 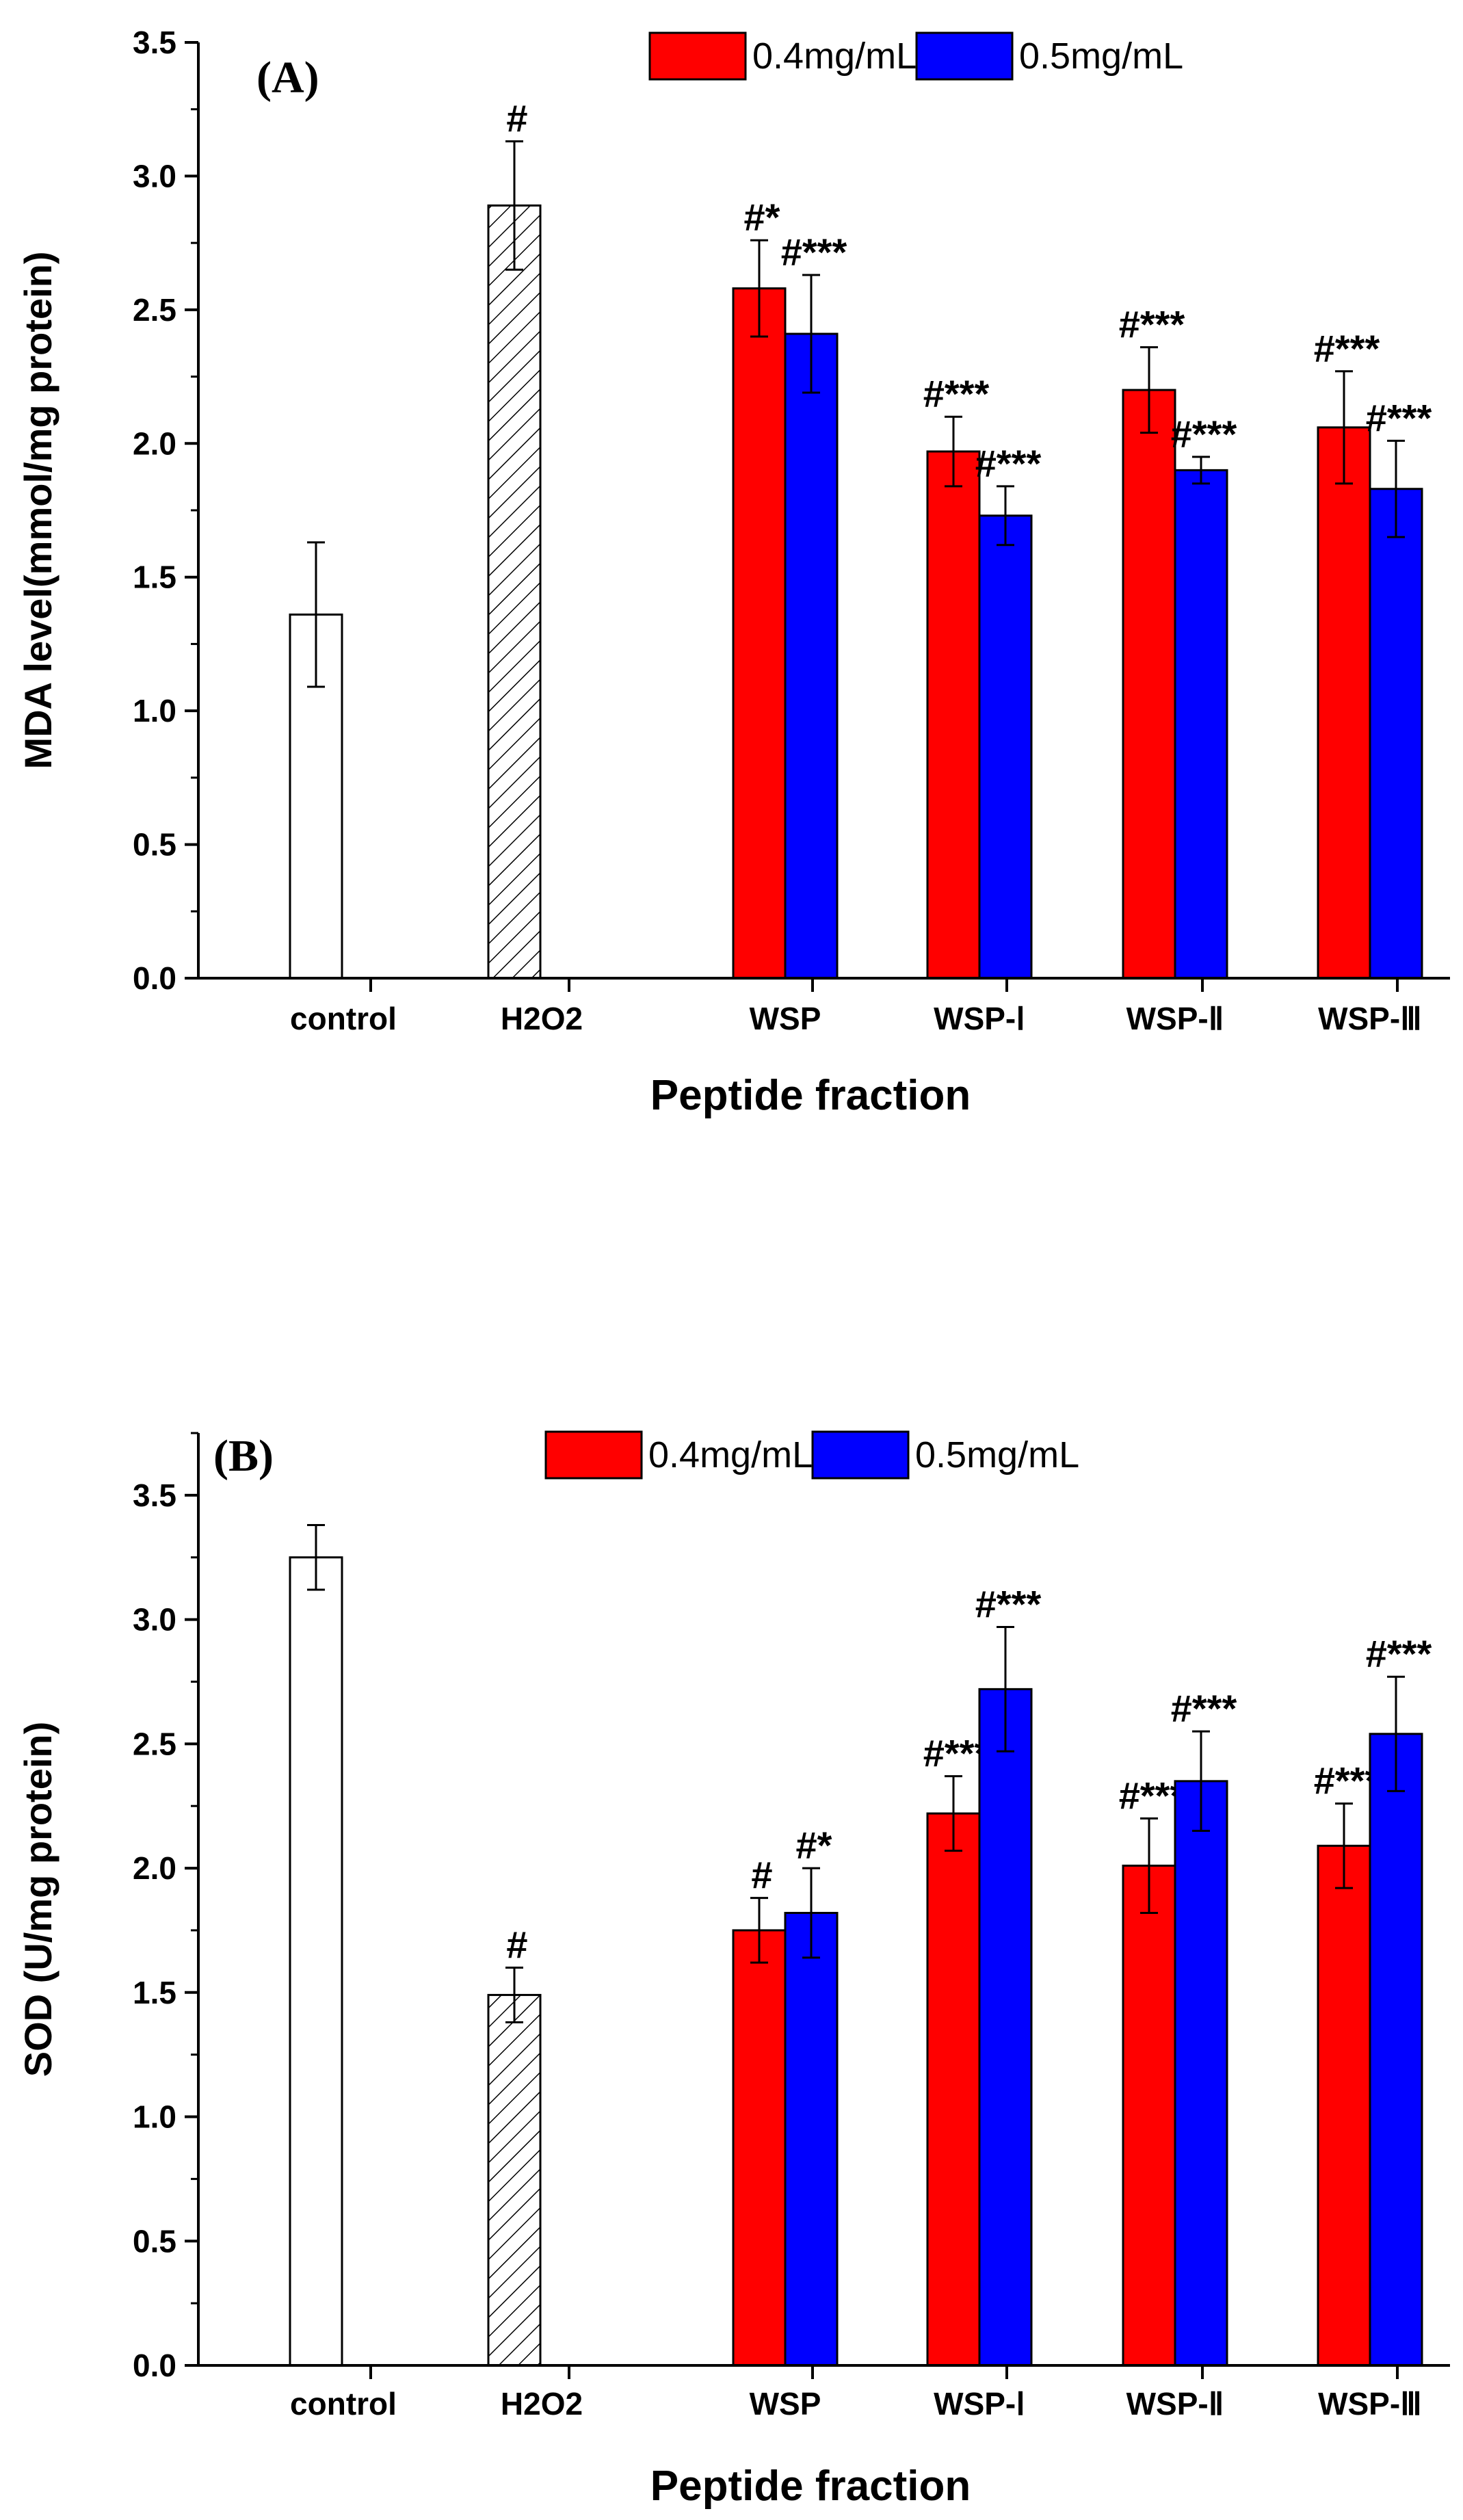 I want to click on y-axis-title: MDA level(mmol/mg protein), so click(x=38, y=510).